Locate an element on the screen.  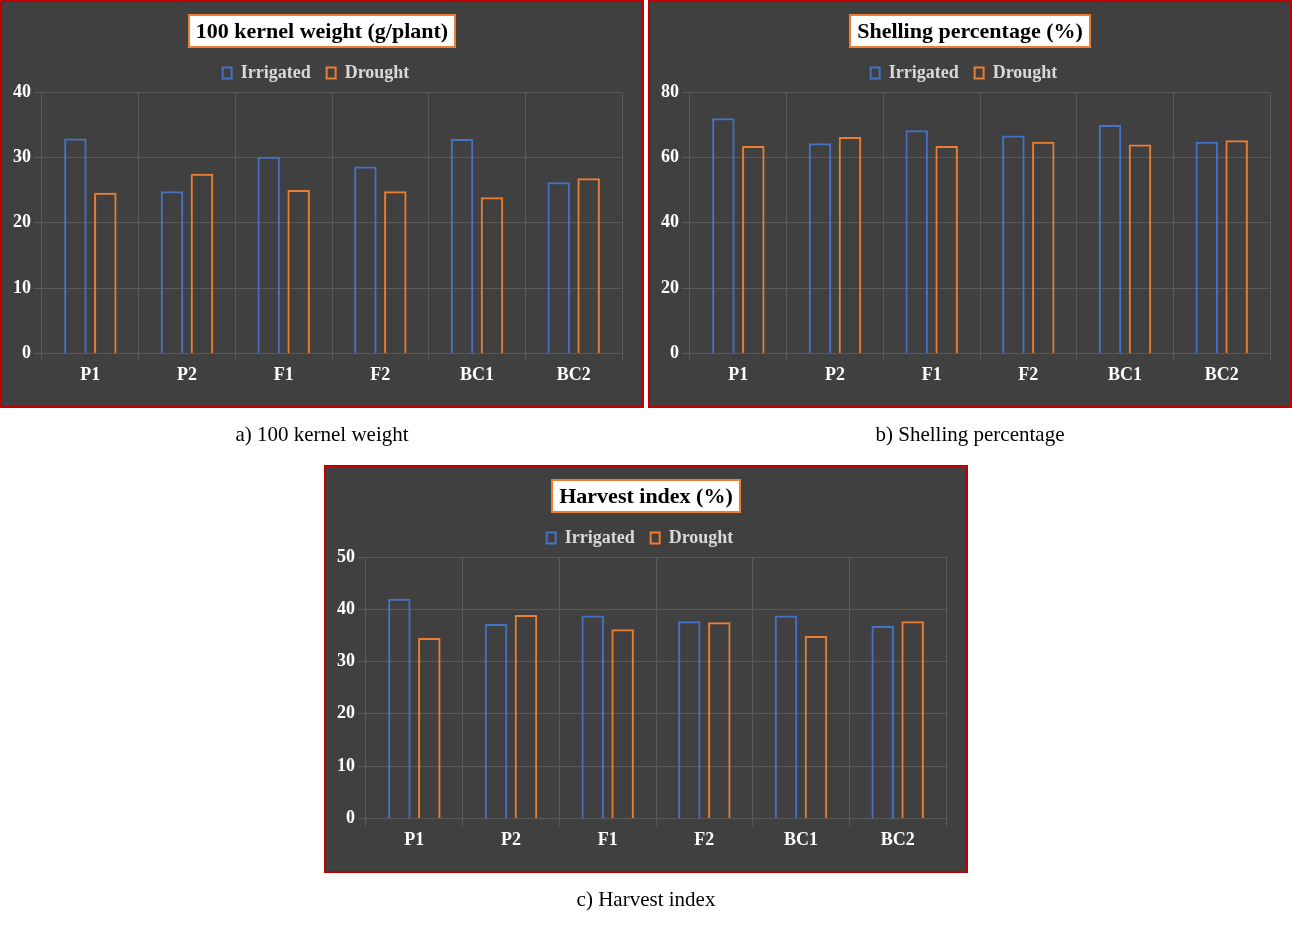
chart-title: Shelling percentage (%) is located at coordinates (970, 31).